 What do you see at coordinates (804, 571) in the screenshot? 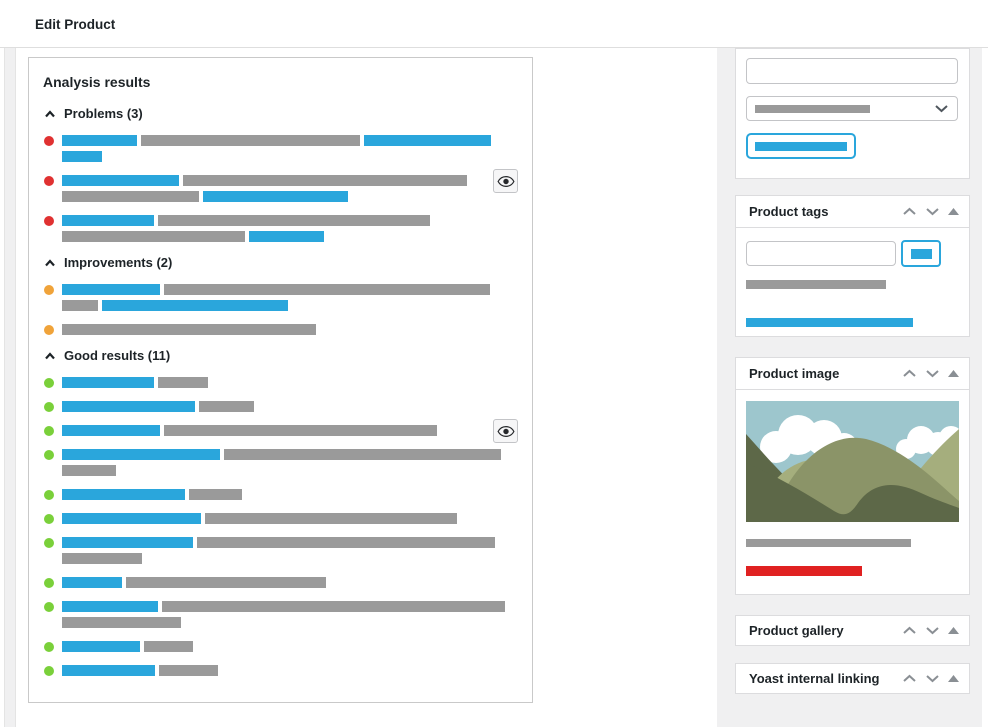
I see `remove-image-placeholder-bar` at bounding box center [804, 571].